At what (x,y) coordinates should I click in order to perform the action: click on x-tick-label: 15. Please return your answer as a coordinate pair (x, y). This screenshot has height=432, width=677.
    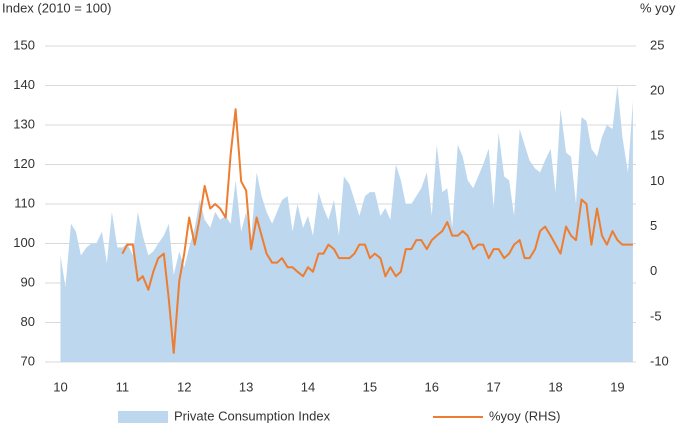
    Looking at the image, I should click on (370, 386).